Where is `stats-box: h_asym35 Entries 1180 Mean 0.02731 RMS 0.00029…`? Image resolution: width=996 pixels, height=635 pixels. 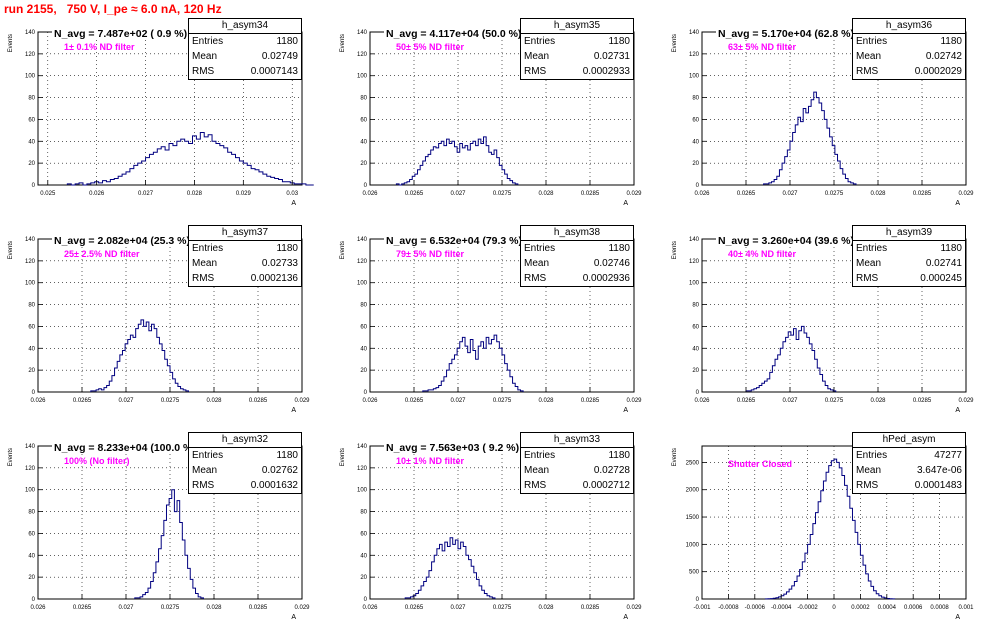
stats-box: h_asym35 Entries 1180 Mean 0.02731 RMS 0.00029… is located at coordinates (577, 49).